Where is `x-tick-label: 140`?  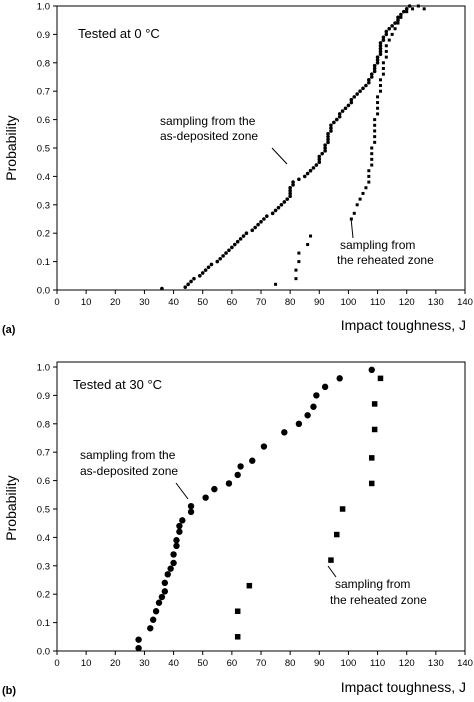 x-tick-label: 140 is located at coordinates (465, 302).